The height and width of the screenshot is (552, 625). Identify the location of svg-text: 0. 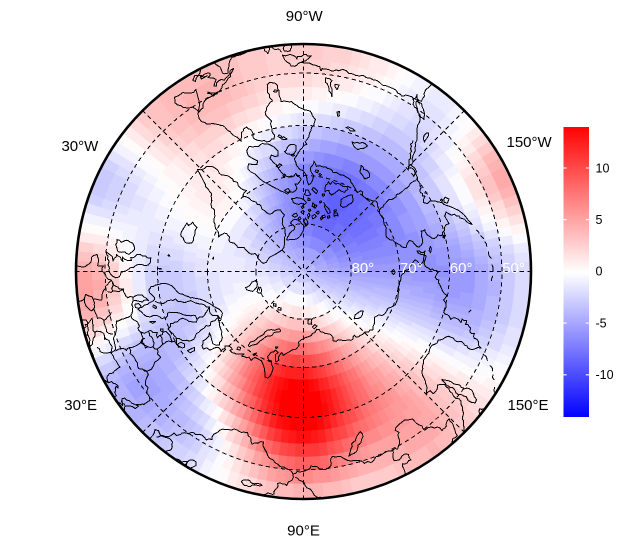
(599, 272).